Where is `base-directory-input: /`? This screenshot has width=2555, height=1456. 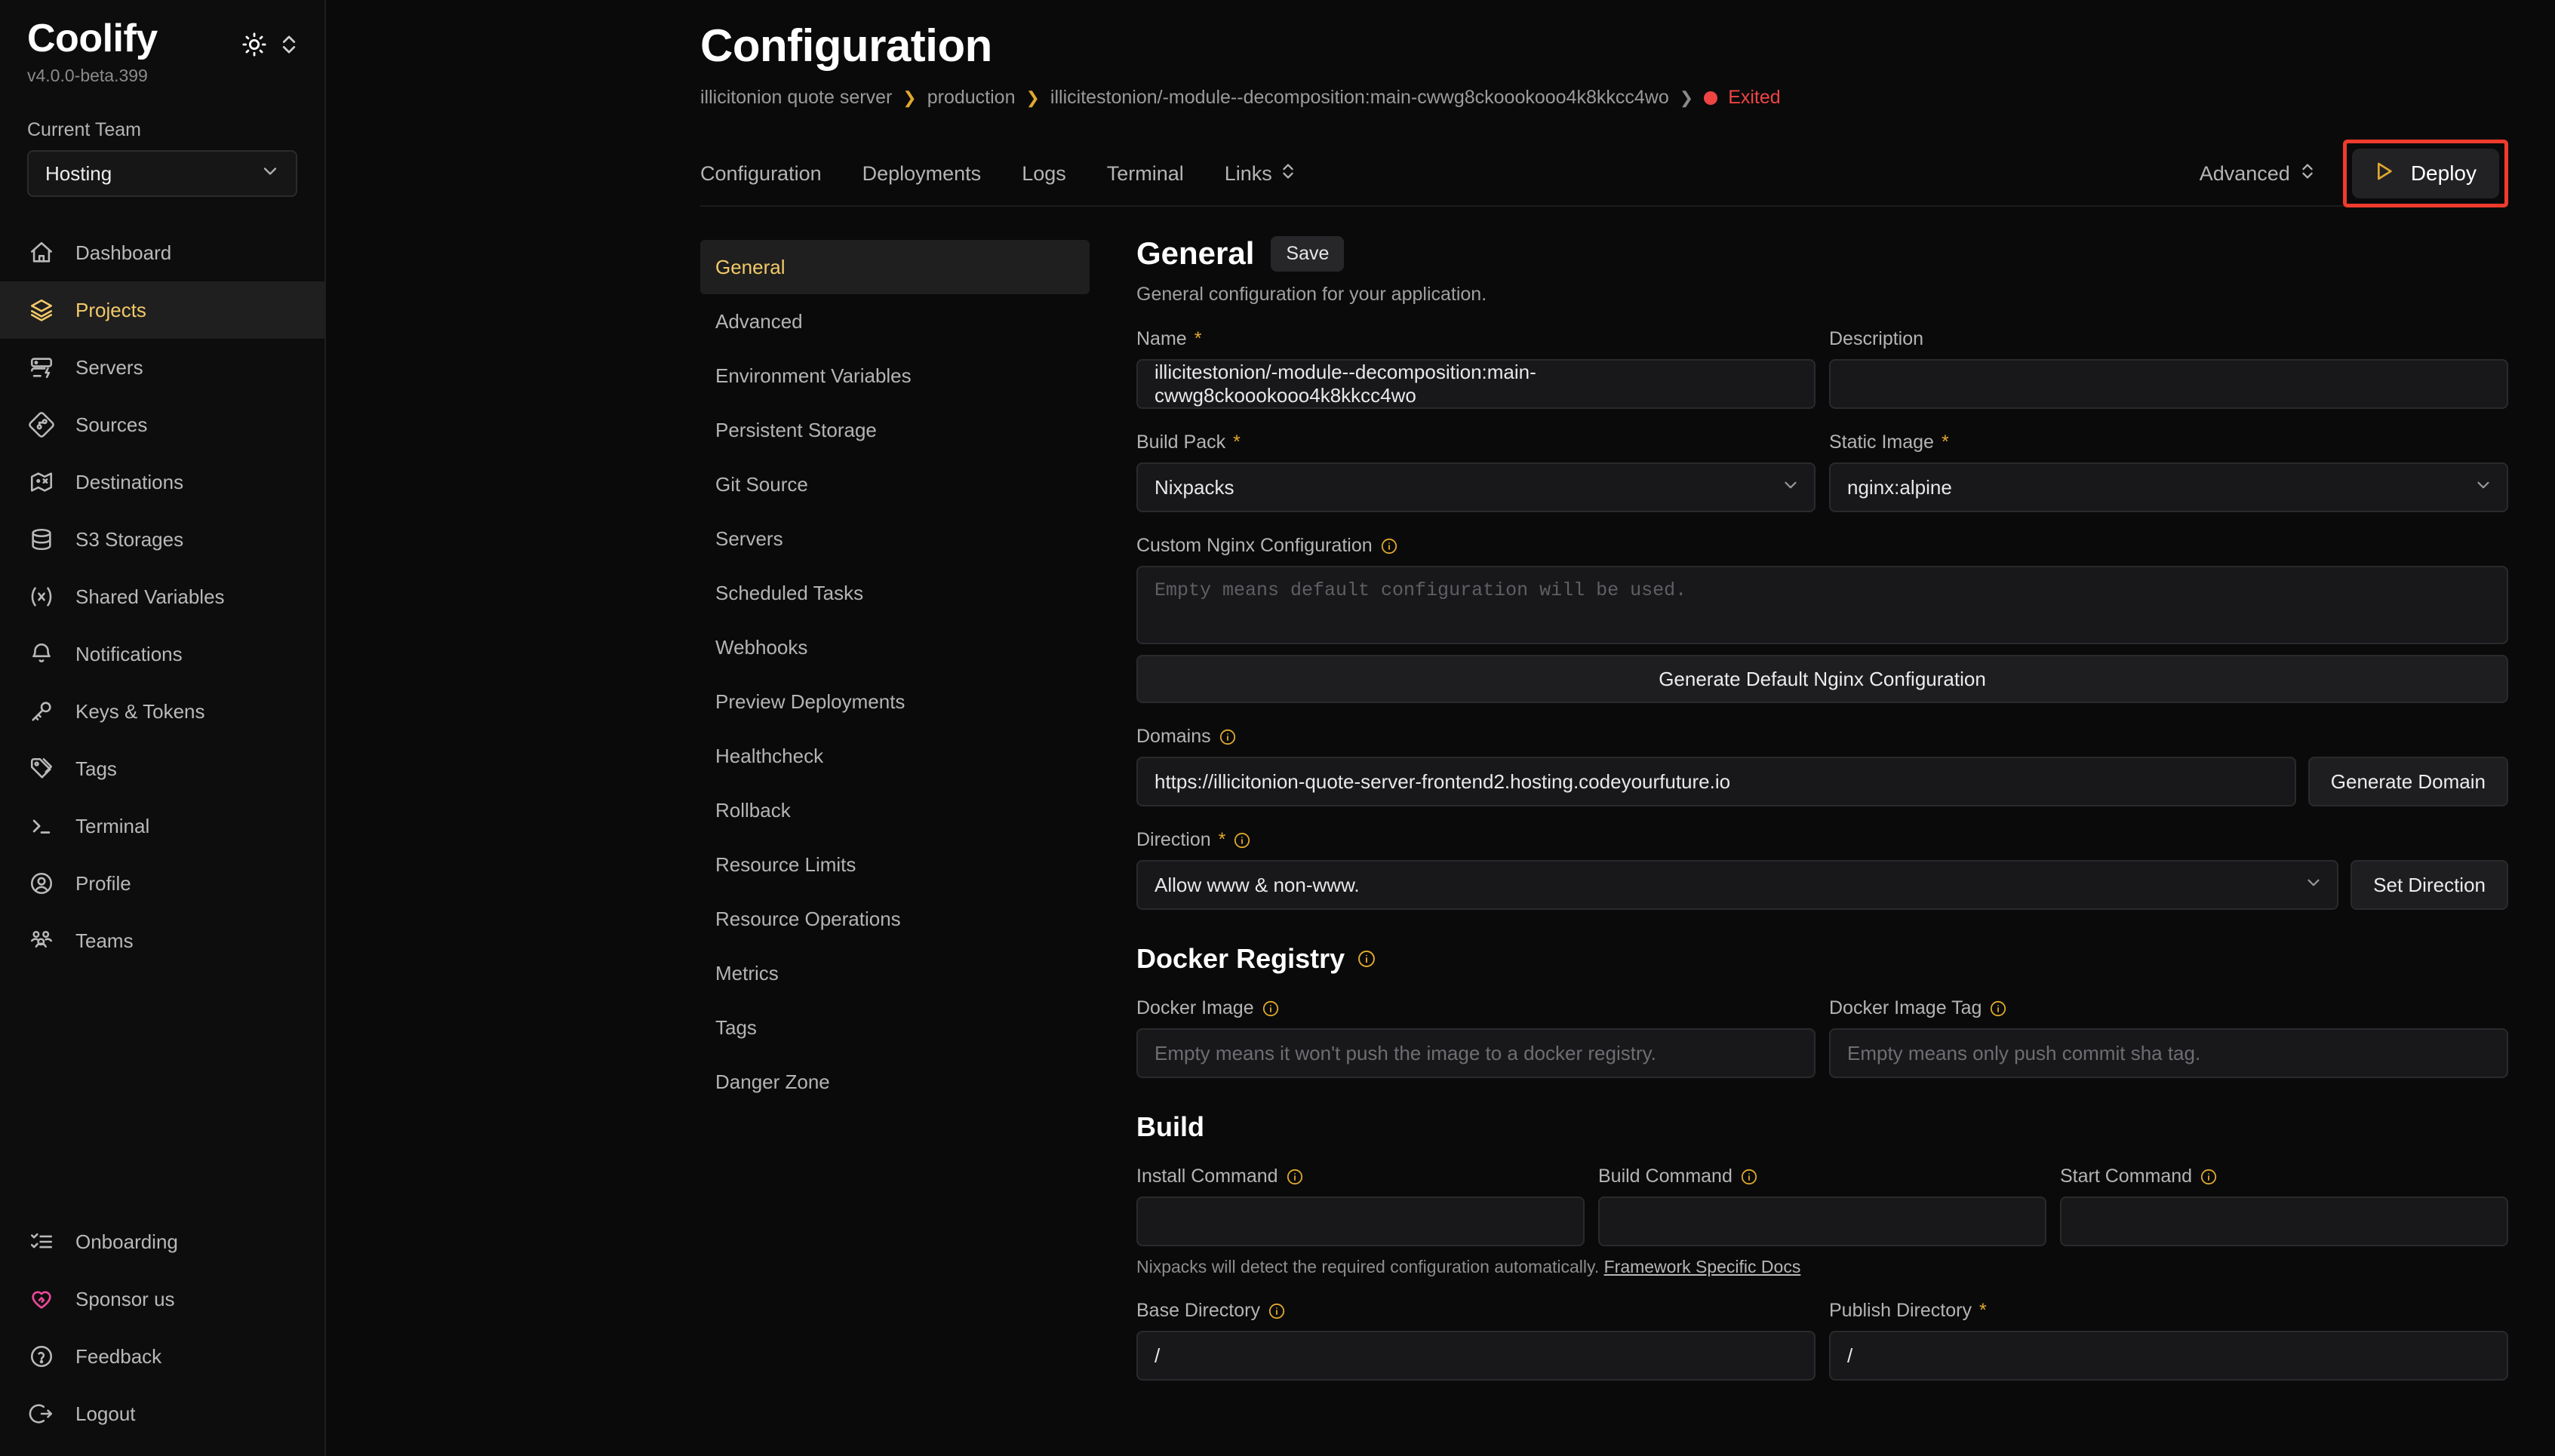
base-directory-input: / is located at coordinates (1476, 1356).